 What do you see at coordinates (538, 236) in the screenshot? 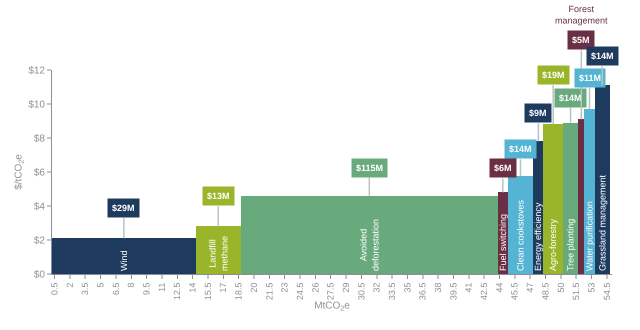
I see `category-label: Energy efficiency` at bounding box center [538, 236].